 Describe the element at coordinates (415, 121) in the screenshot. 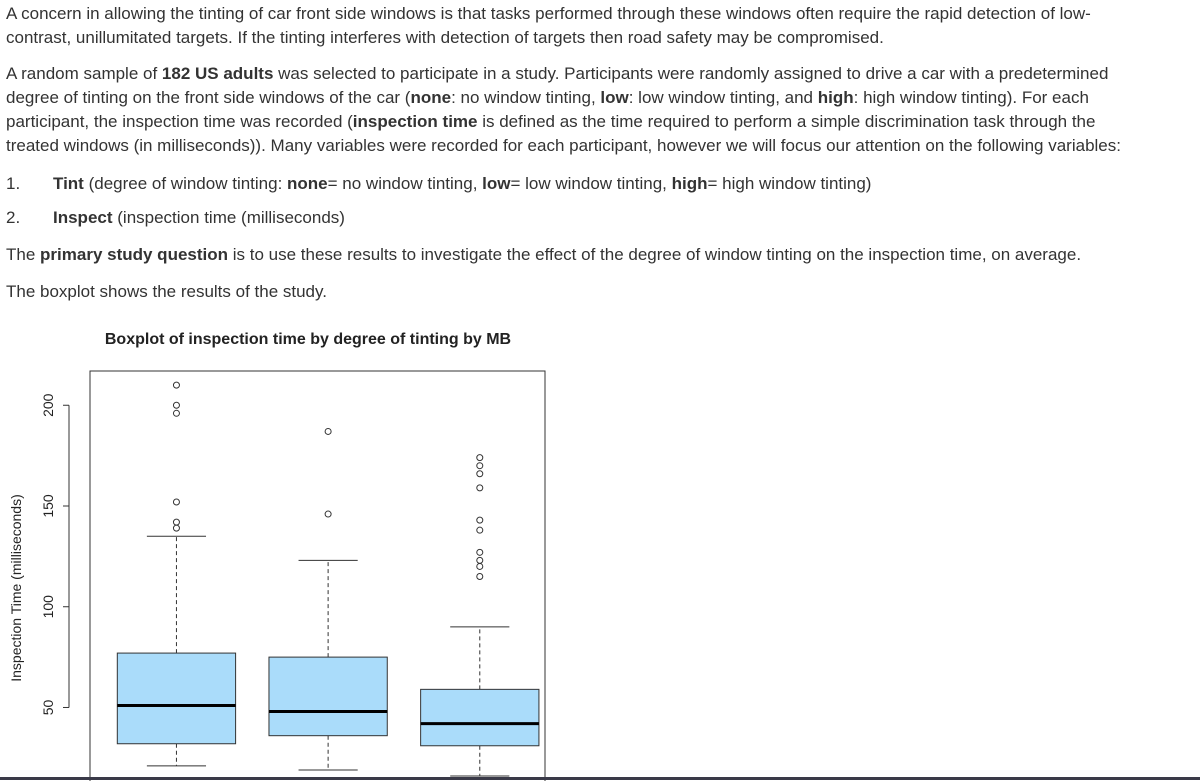

I see `bold-text: inspection time` at that location.